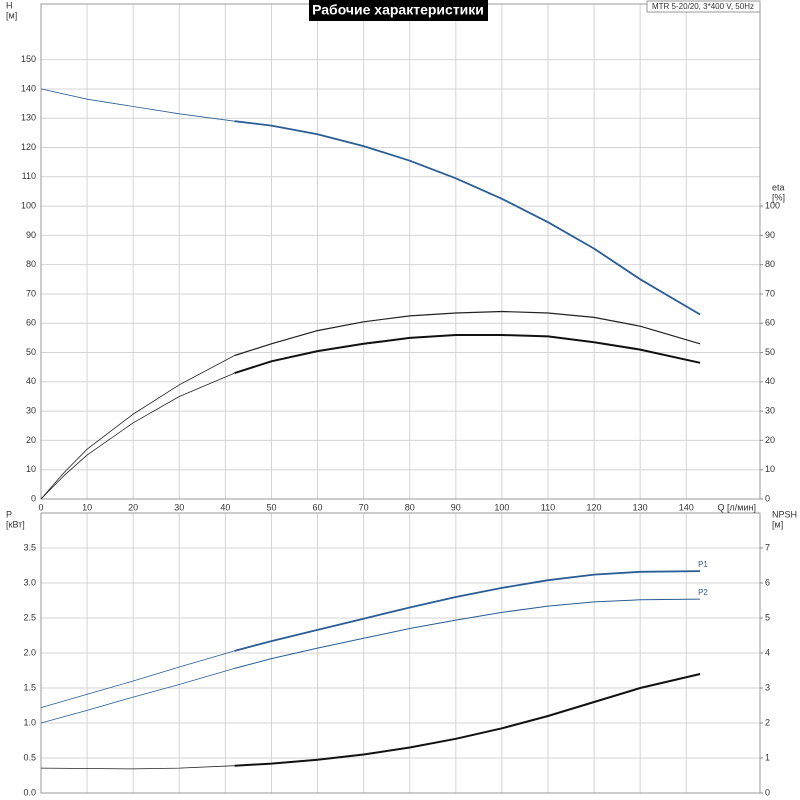  I want to click on x-tick-label: 130, so click(640, 507).